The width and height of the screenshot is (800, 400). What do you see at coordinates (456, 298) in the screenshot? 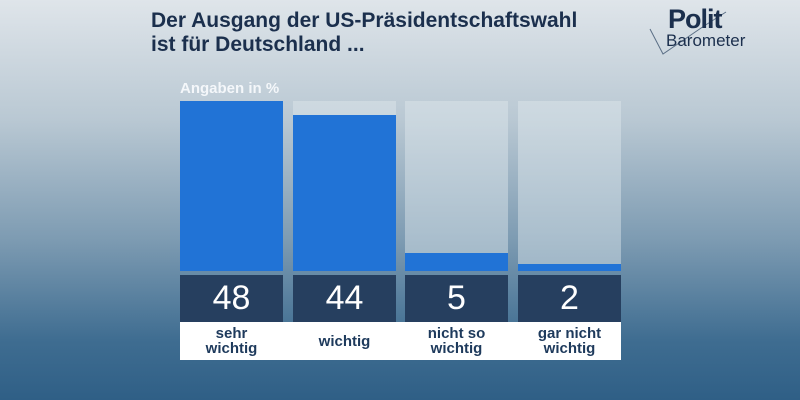
I see `data-label: 5` at bounding box center [456, 298].